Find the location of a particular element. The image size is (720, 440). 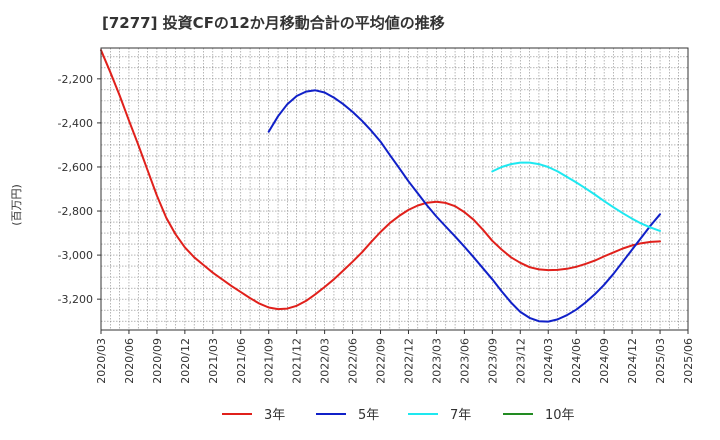

x-tick-label: 2022/09 is located at coordinates (381, 361).